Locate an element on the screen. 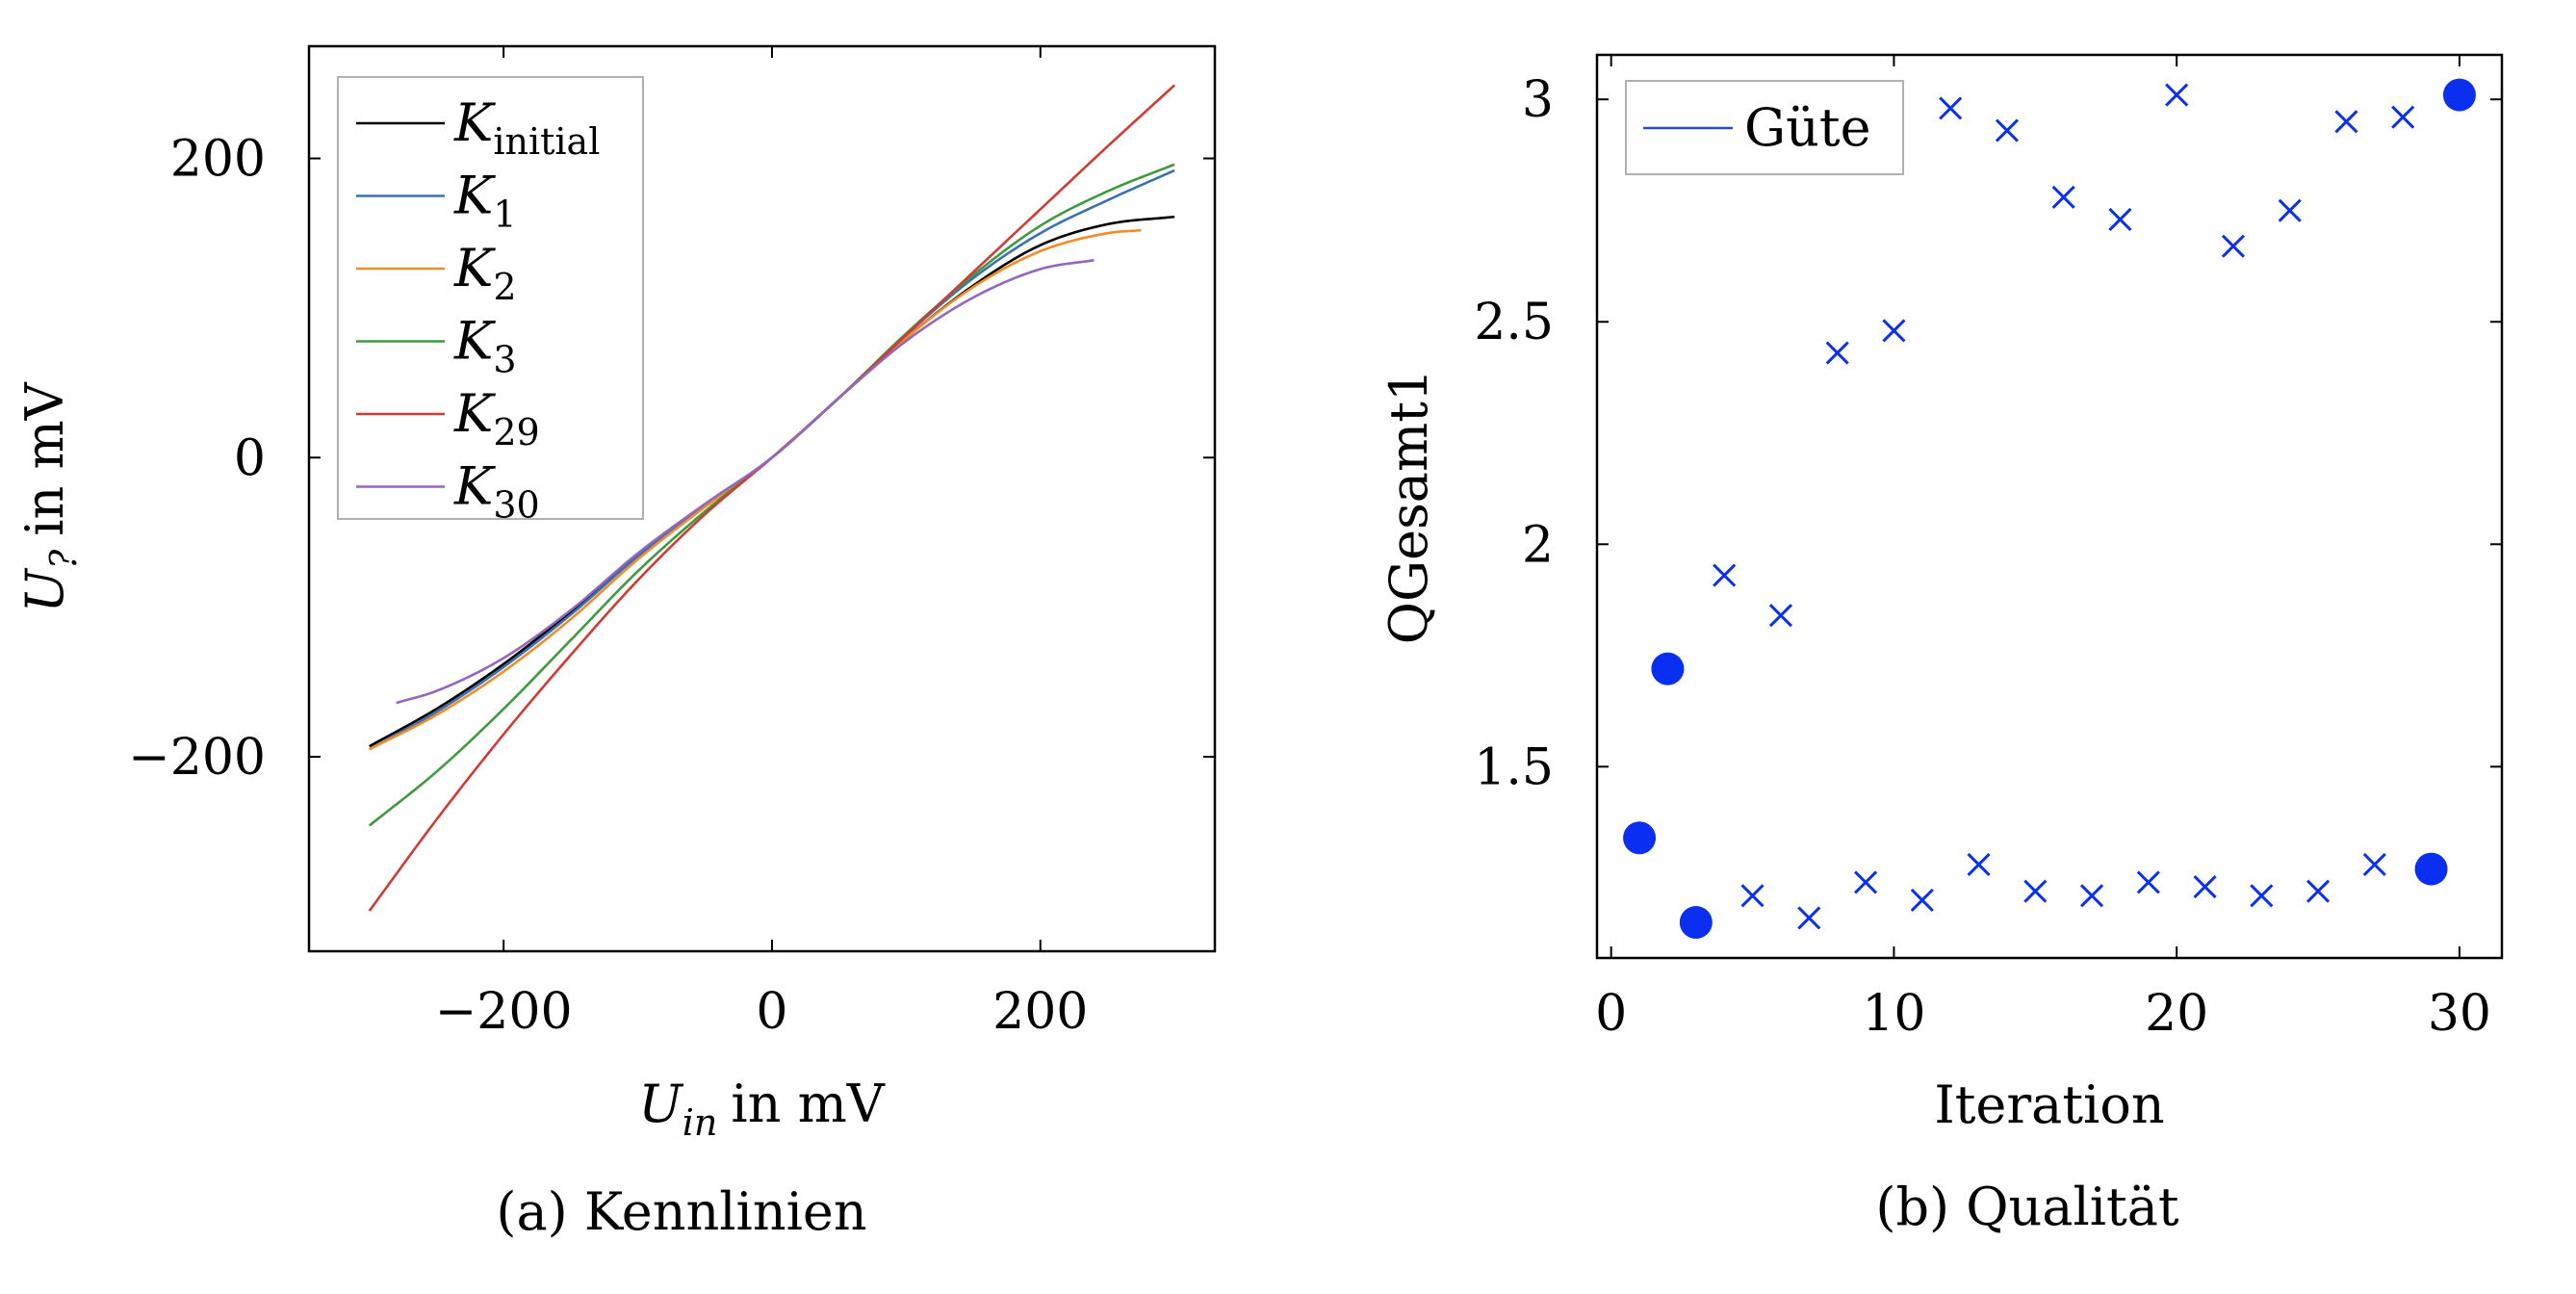 The height and width of the screenshot is (1294, 2576). y-tick-label: 200 is located at coordinates (218, 160).